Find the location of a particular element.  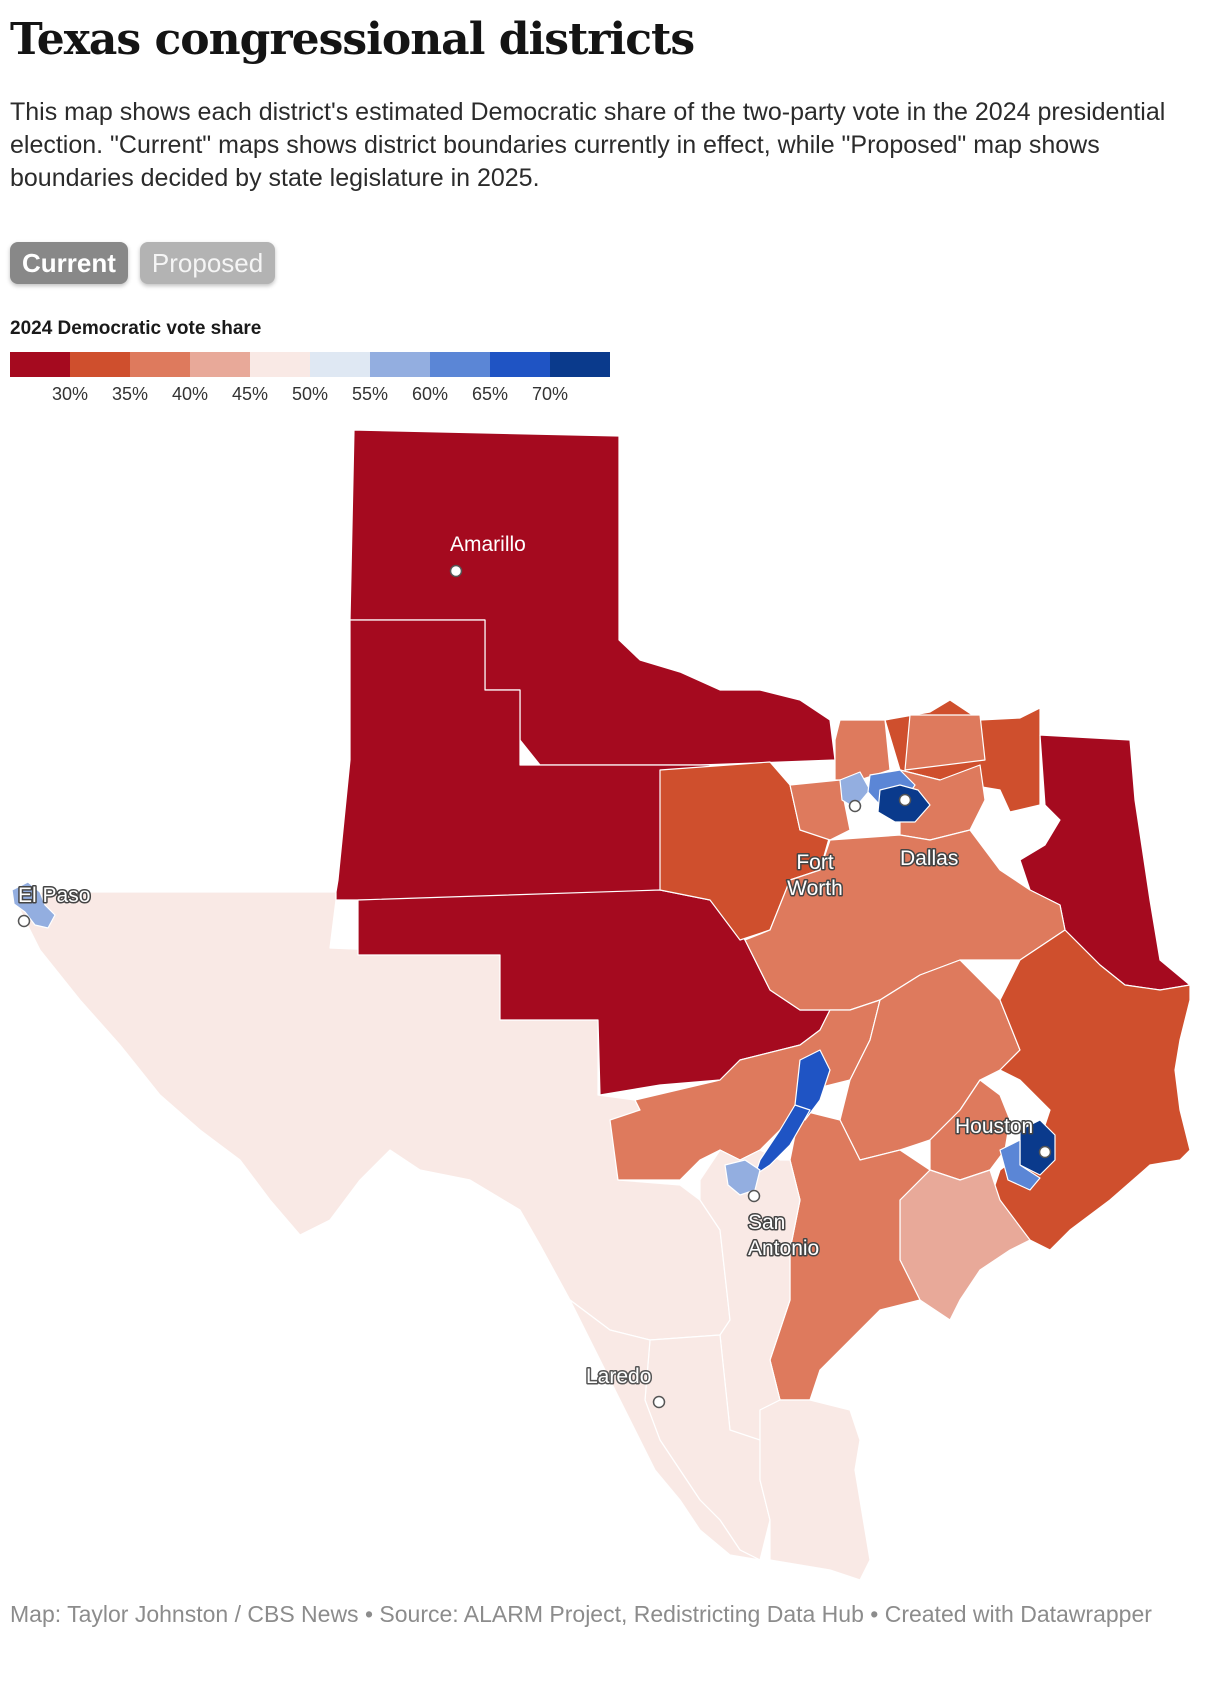

city-label-dallas: Dallas is located at coordinates (929, 858).